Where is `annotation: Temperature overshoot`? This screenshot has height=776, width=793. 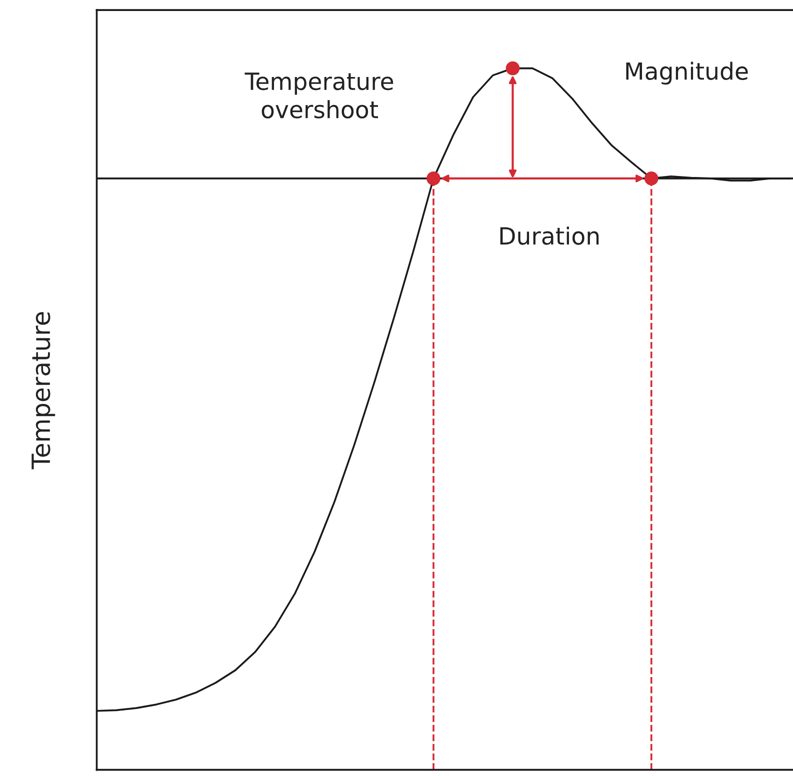 annotation: Temperature overshoot is located at coordinates (319, 95).